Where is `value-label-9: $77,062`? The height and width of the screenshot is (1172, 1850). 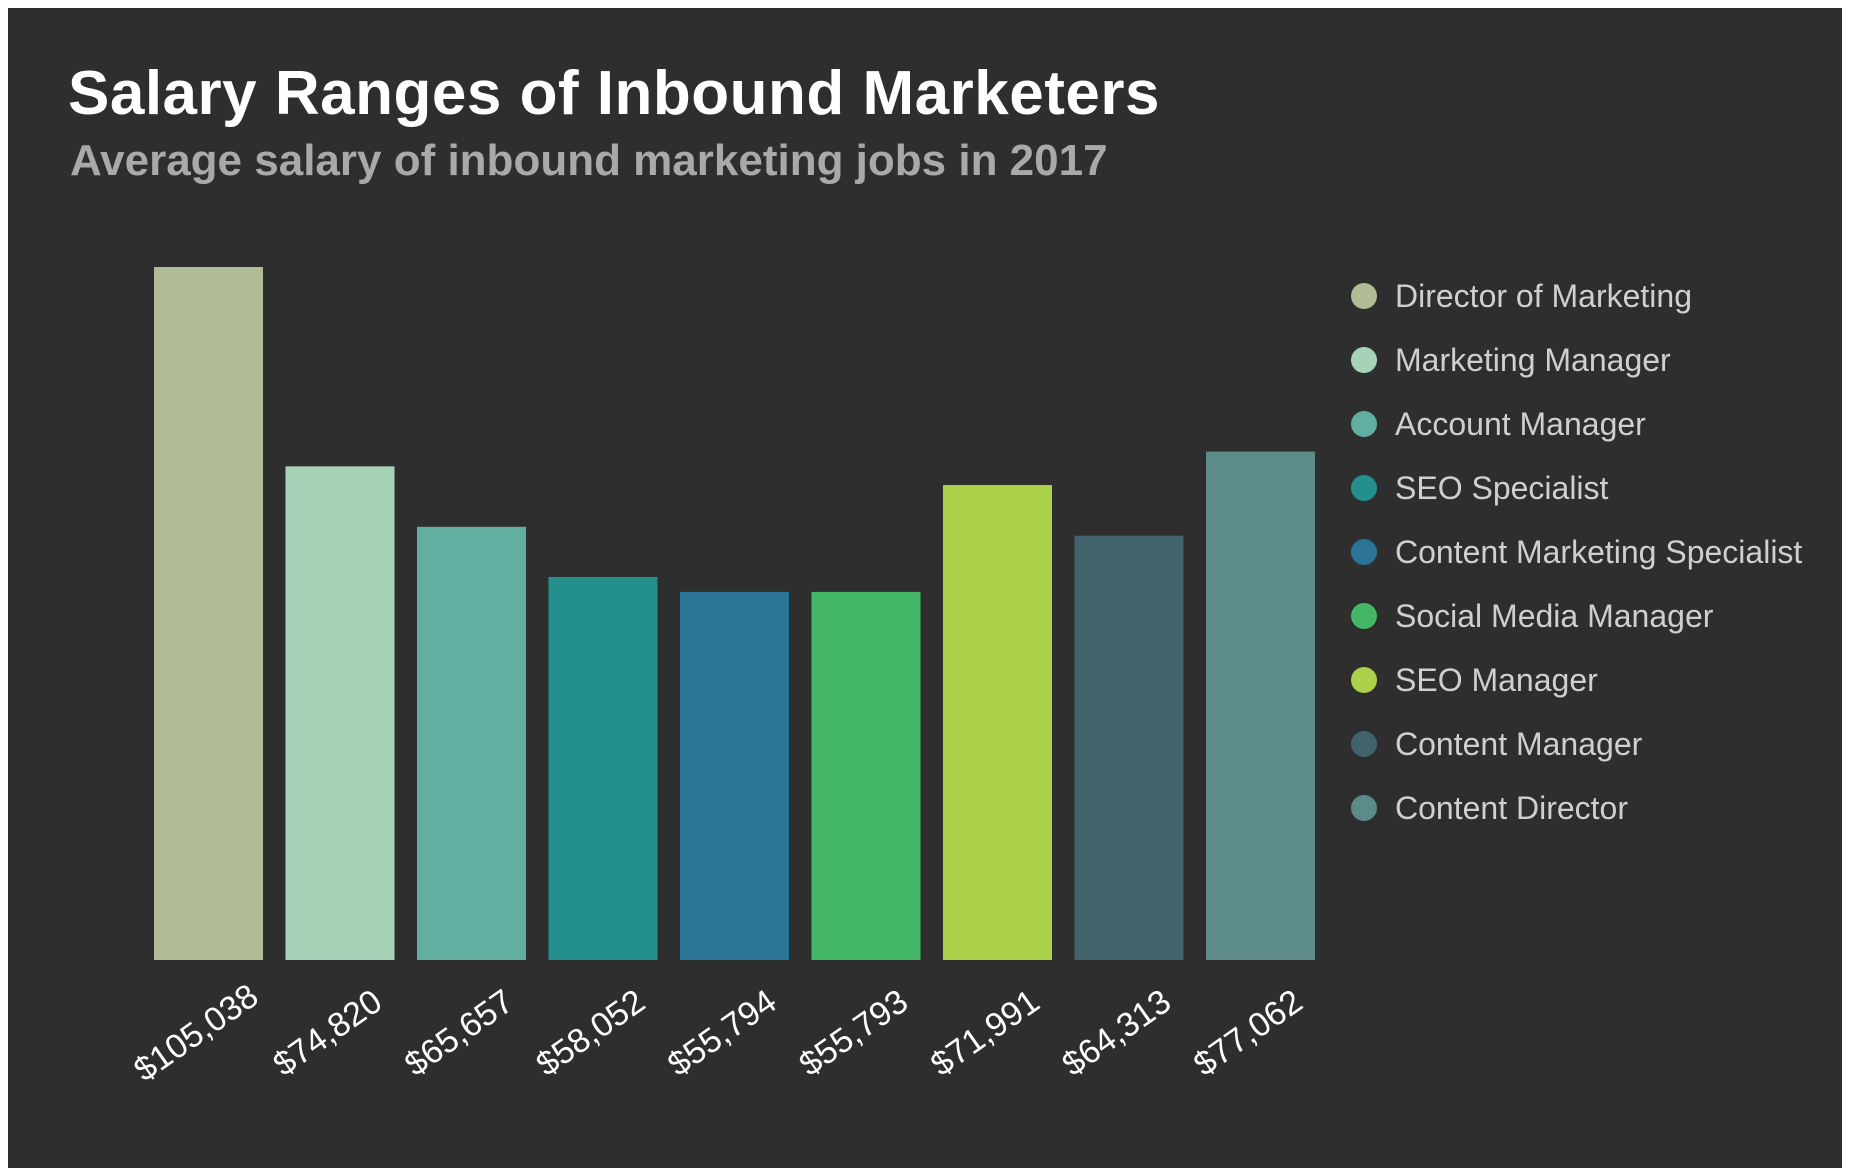
value-label-9: $77,062 is located at coordinates (1248, 1033).